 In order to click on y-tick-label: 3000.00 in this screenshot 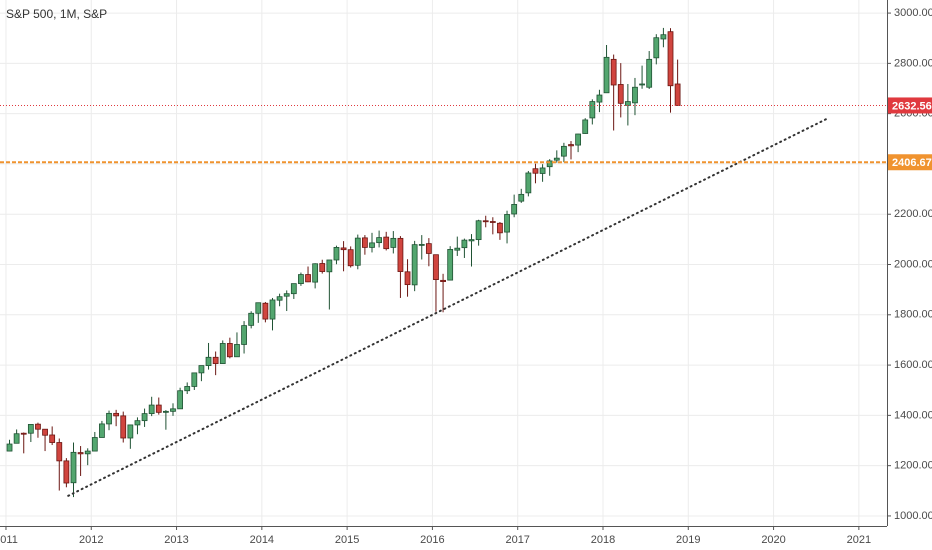, I will do `click(913, 13)`.